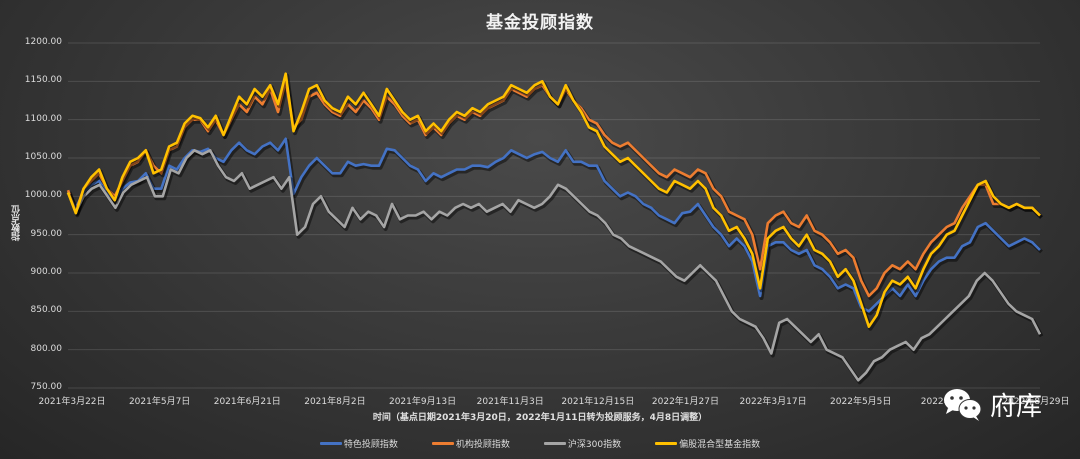  I want to click on y-tick-label: 900.00, so click(46, 272).